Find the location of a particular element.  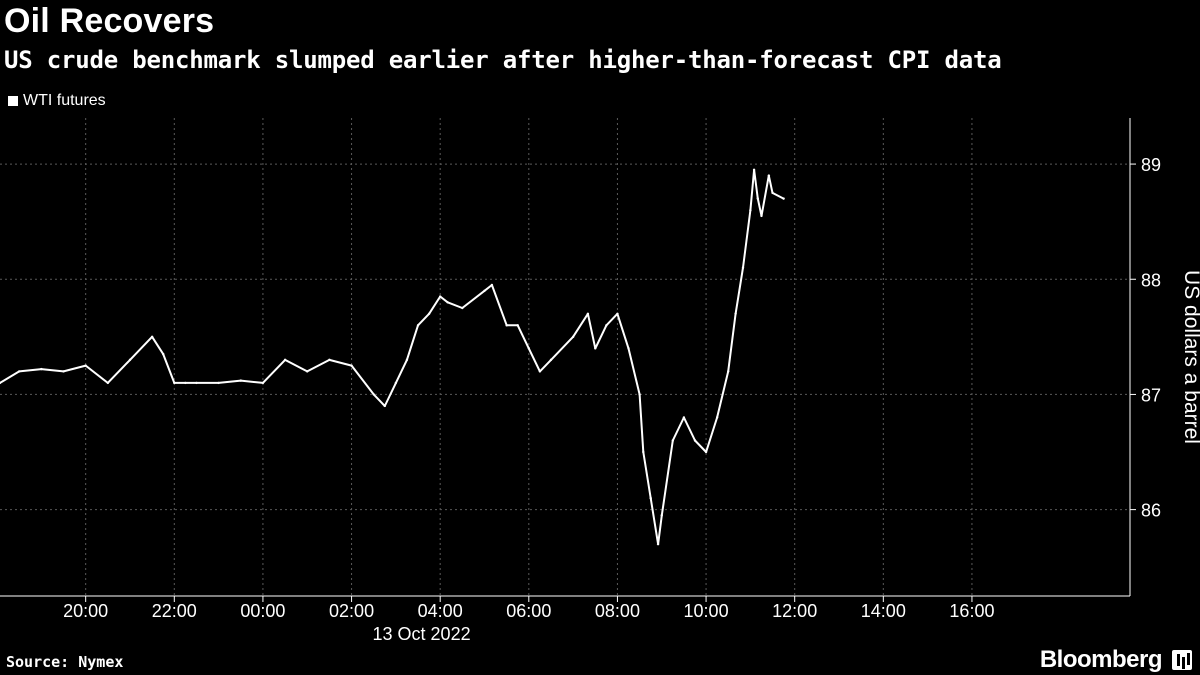

x-tick-label: 00:00 is located at coordinates (262, 611).